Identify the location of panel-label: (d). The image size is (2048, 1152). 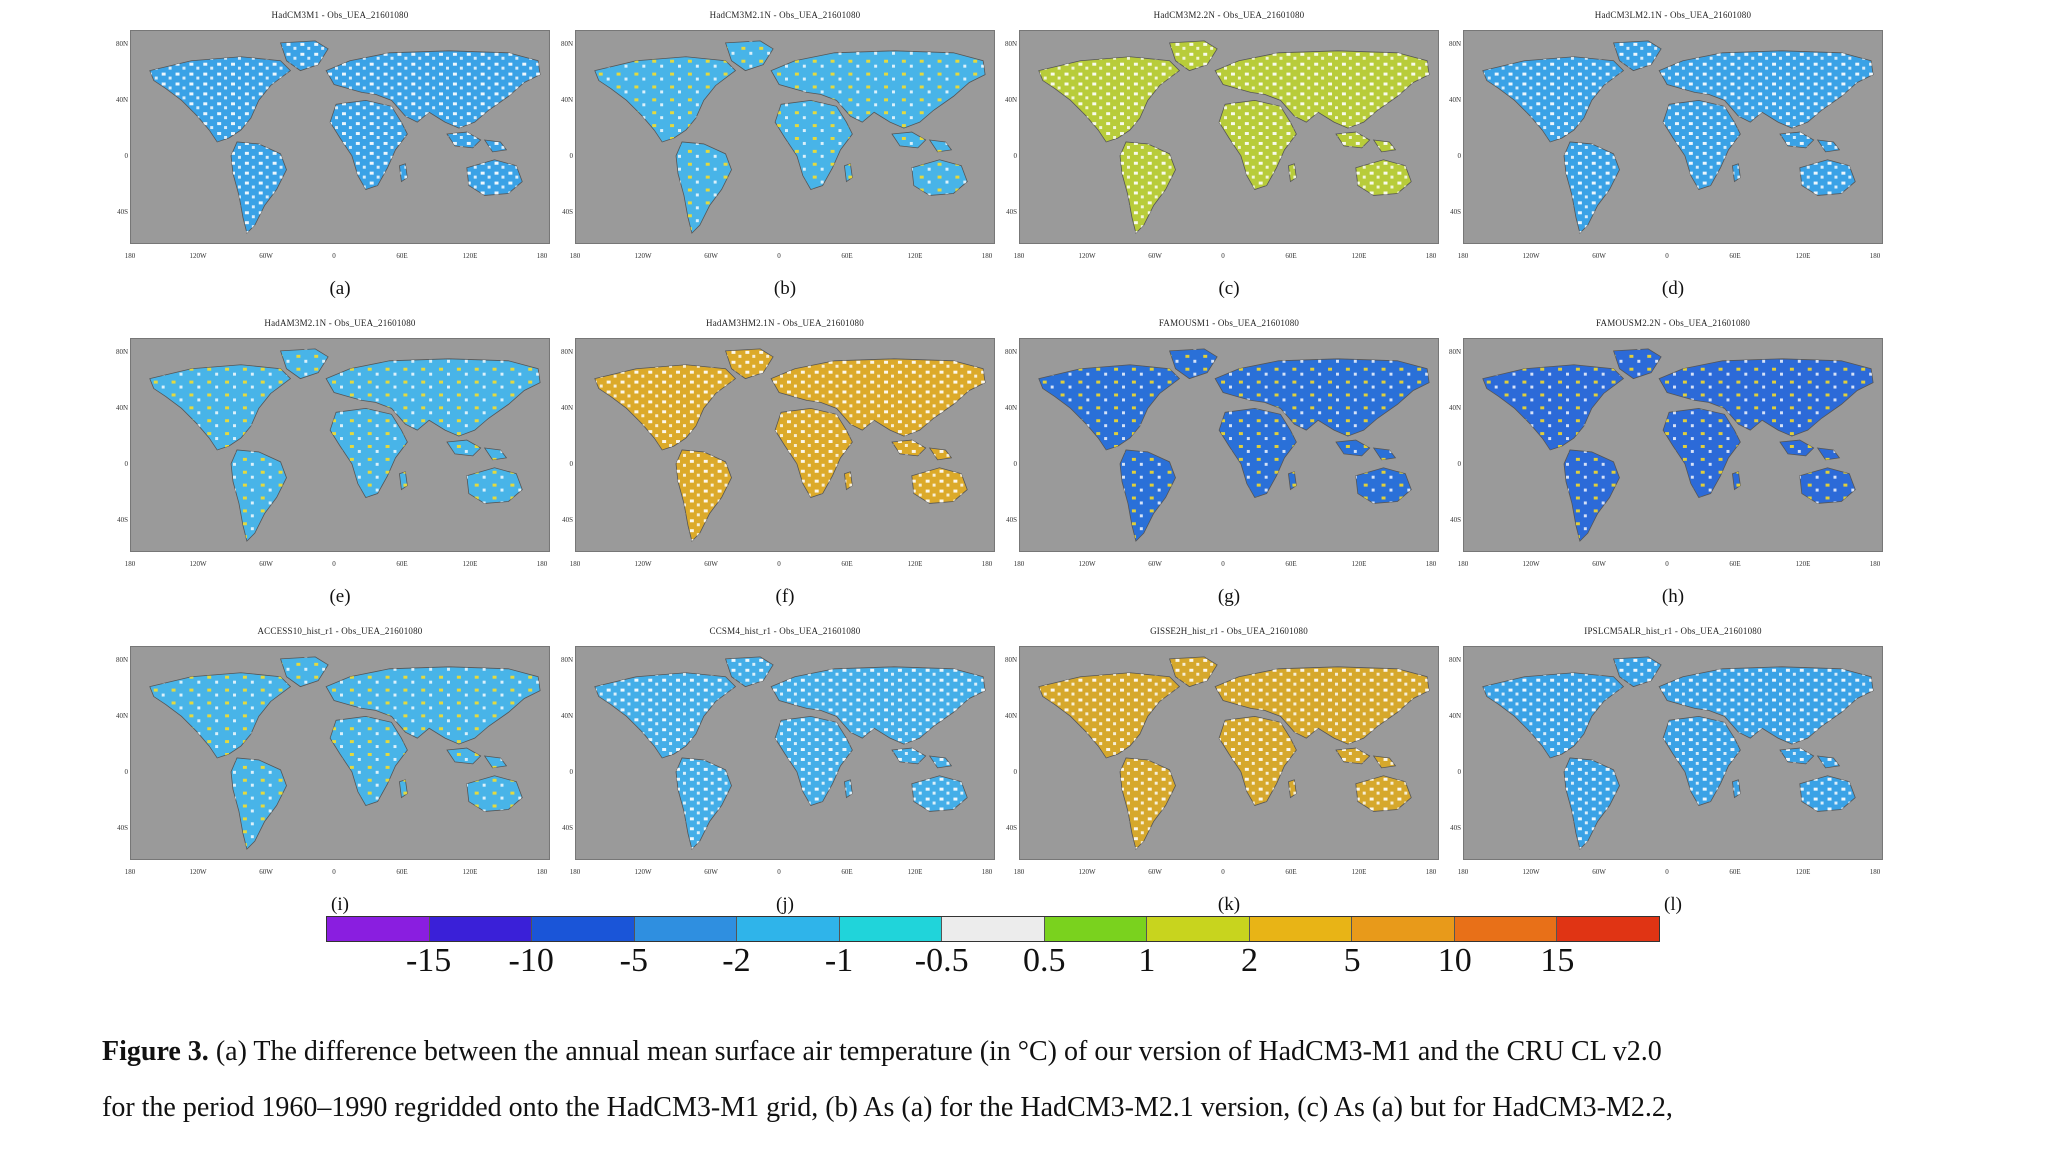
(1673, 288).